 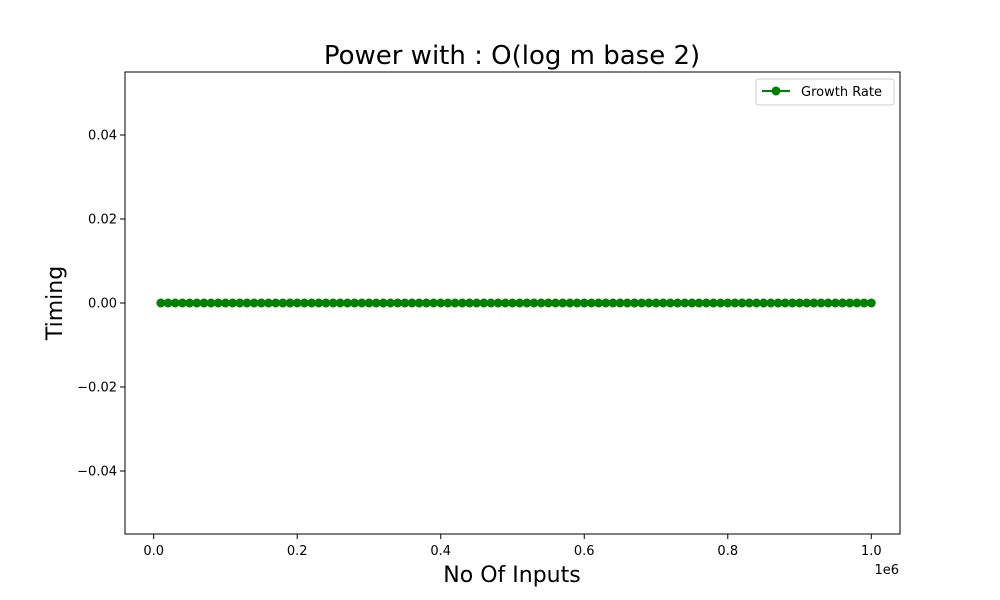 I want to click on series-layer, so click(x=516, y=303).